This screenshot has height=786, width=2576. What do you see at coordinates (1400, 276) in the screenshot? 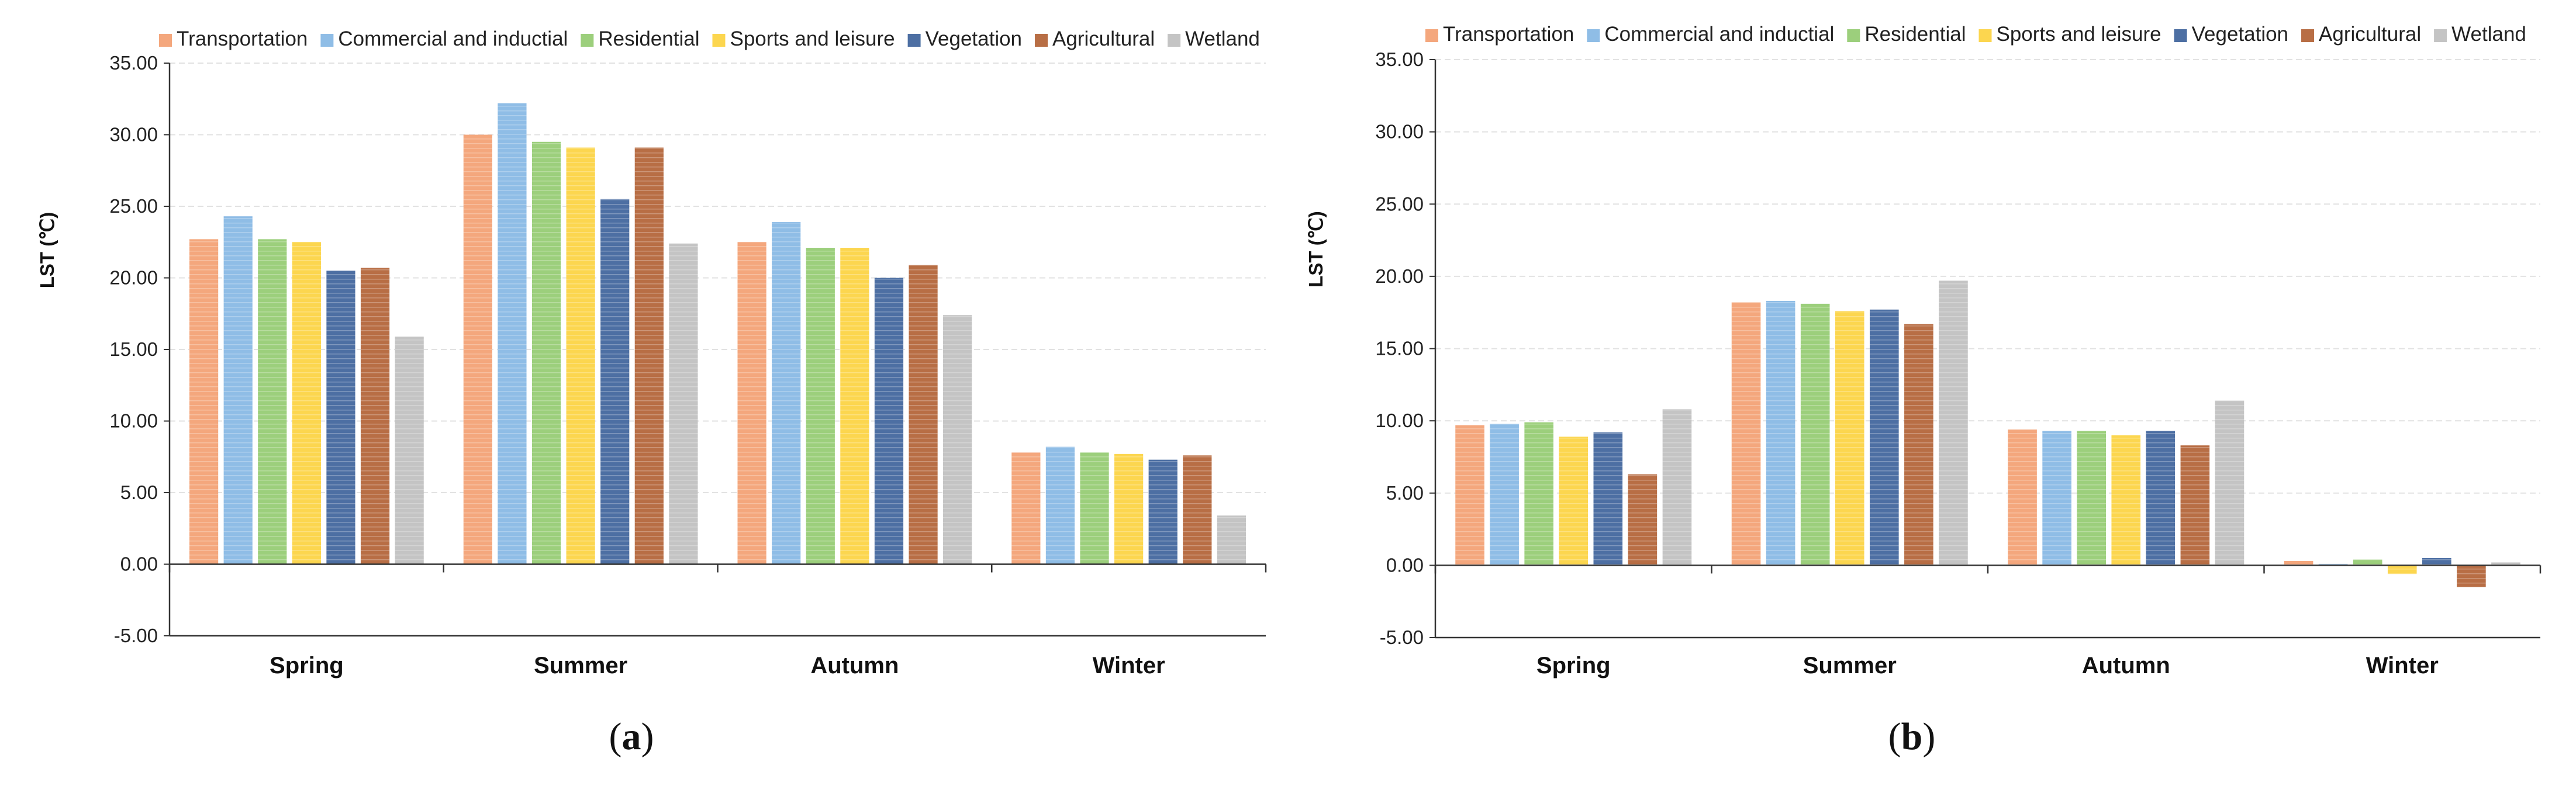
I see `y-tick-label: 20.00` at bounding box center [1400, 276].